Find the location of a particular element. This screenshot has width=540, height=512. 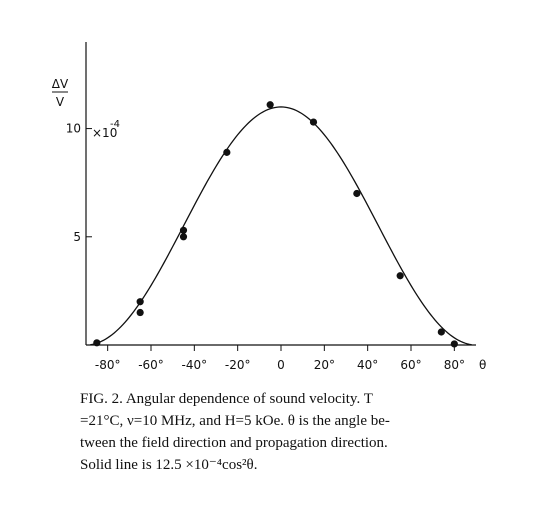

y-label-numerator: ΔV is located at coordinates (60, 84).